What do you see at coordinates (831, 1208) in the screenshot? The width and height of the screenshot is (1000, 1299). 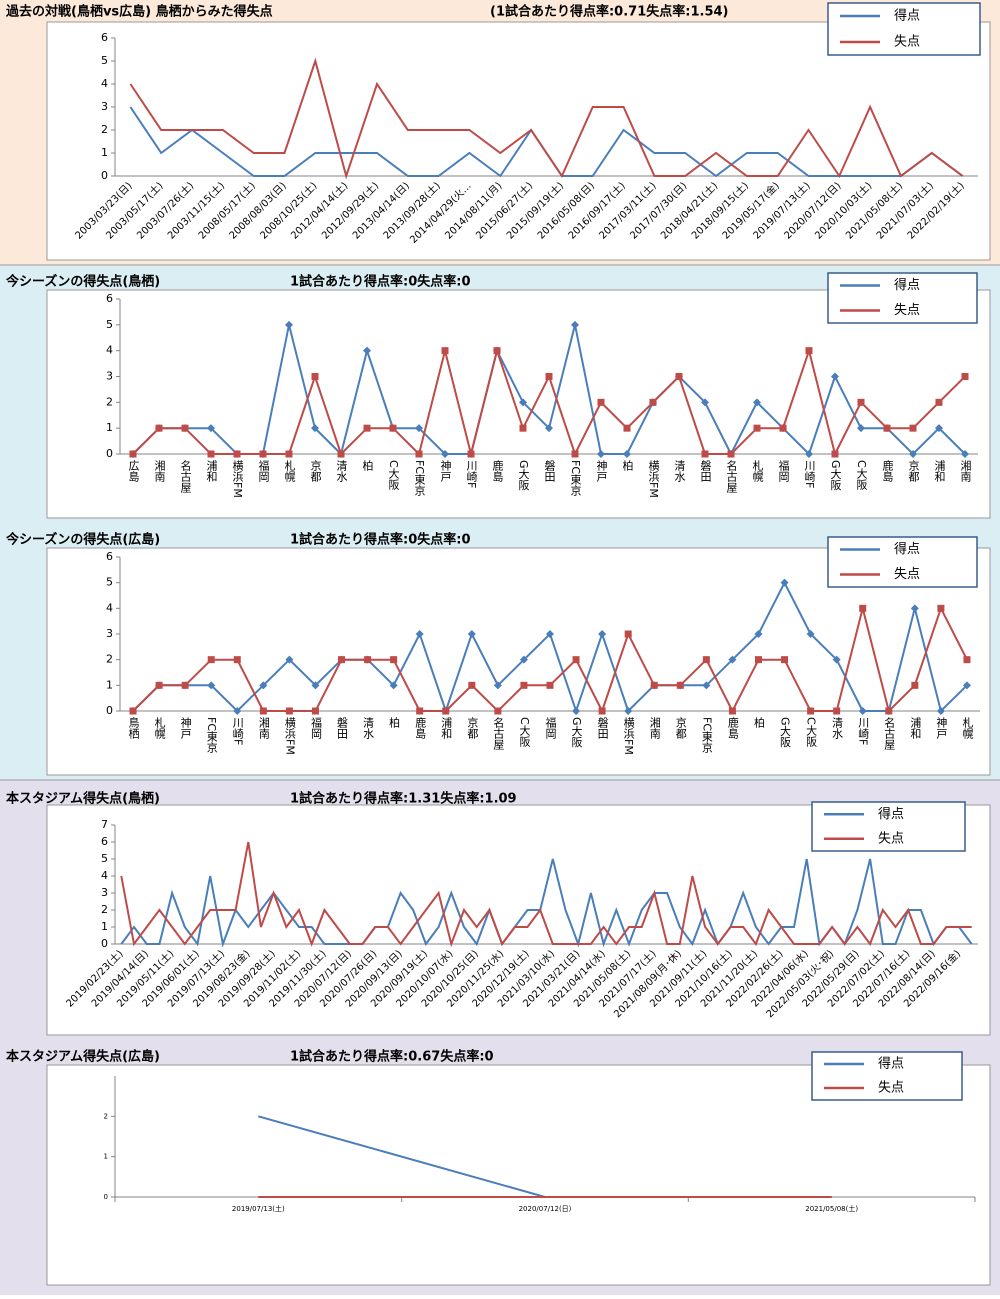 I see `x-tick-label: 2021/05/08(土)` at bounding box center [831, 1208].